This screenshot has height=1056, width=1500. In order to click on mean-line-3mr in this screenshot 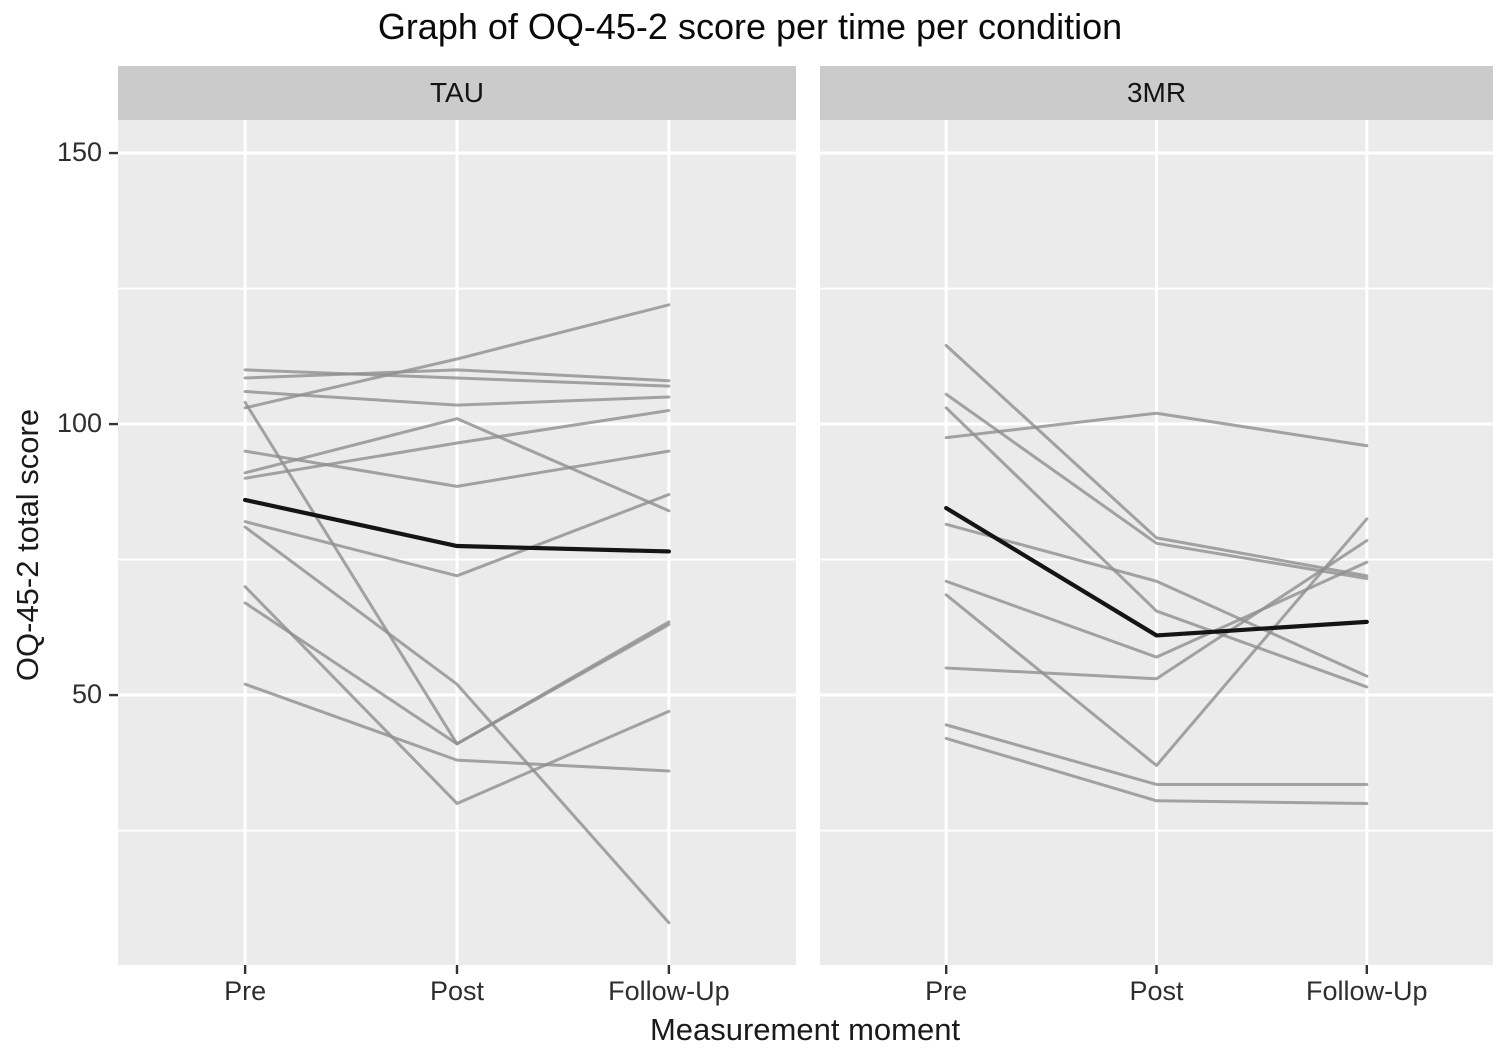, I will do `click(1156, 571)`.